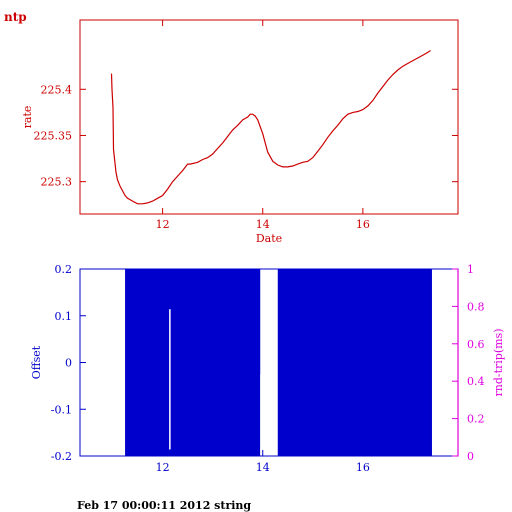 Image resolution: width=512 pixels, height=512 pixels. What do you see at coordinates (61, 409) in the screenshot?
I see `offset-ytick-label: -0.1` at bounding box center [61, 409].